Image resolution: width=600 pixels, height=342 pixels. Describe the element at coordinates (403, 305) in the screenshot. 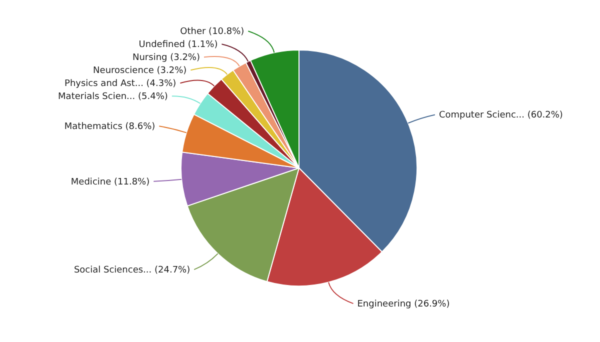

I see `slice-label: Engineering (26.9%)` at that location.